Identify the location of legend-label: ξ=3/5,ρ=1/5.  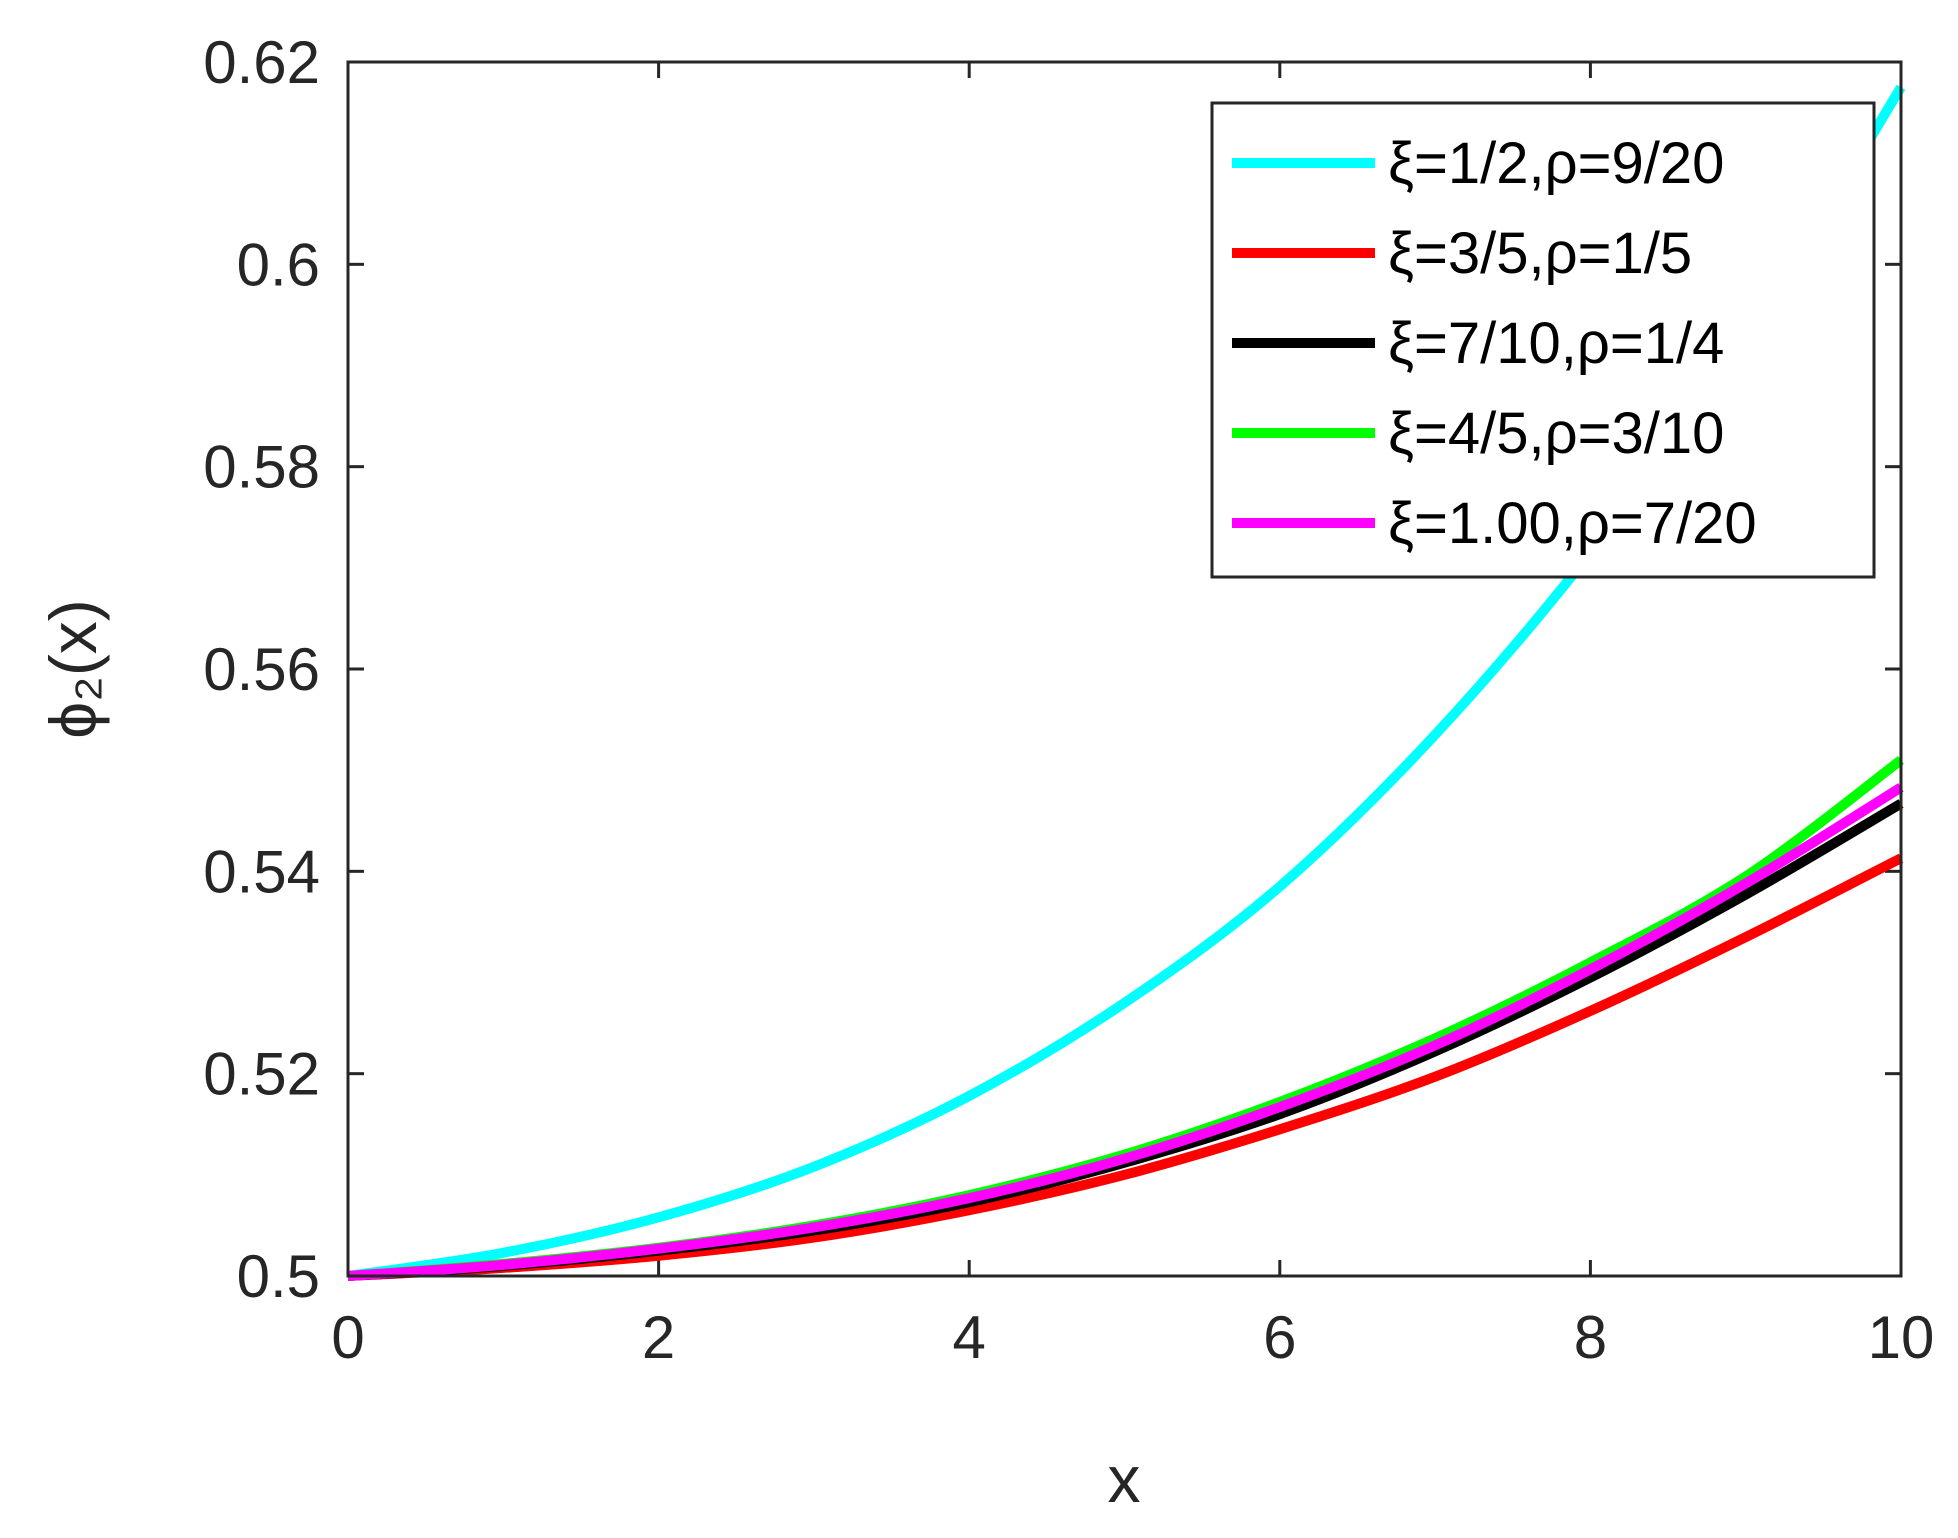
(1540, 253).